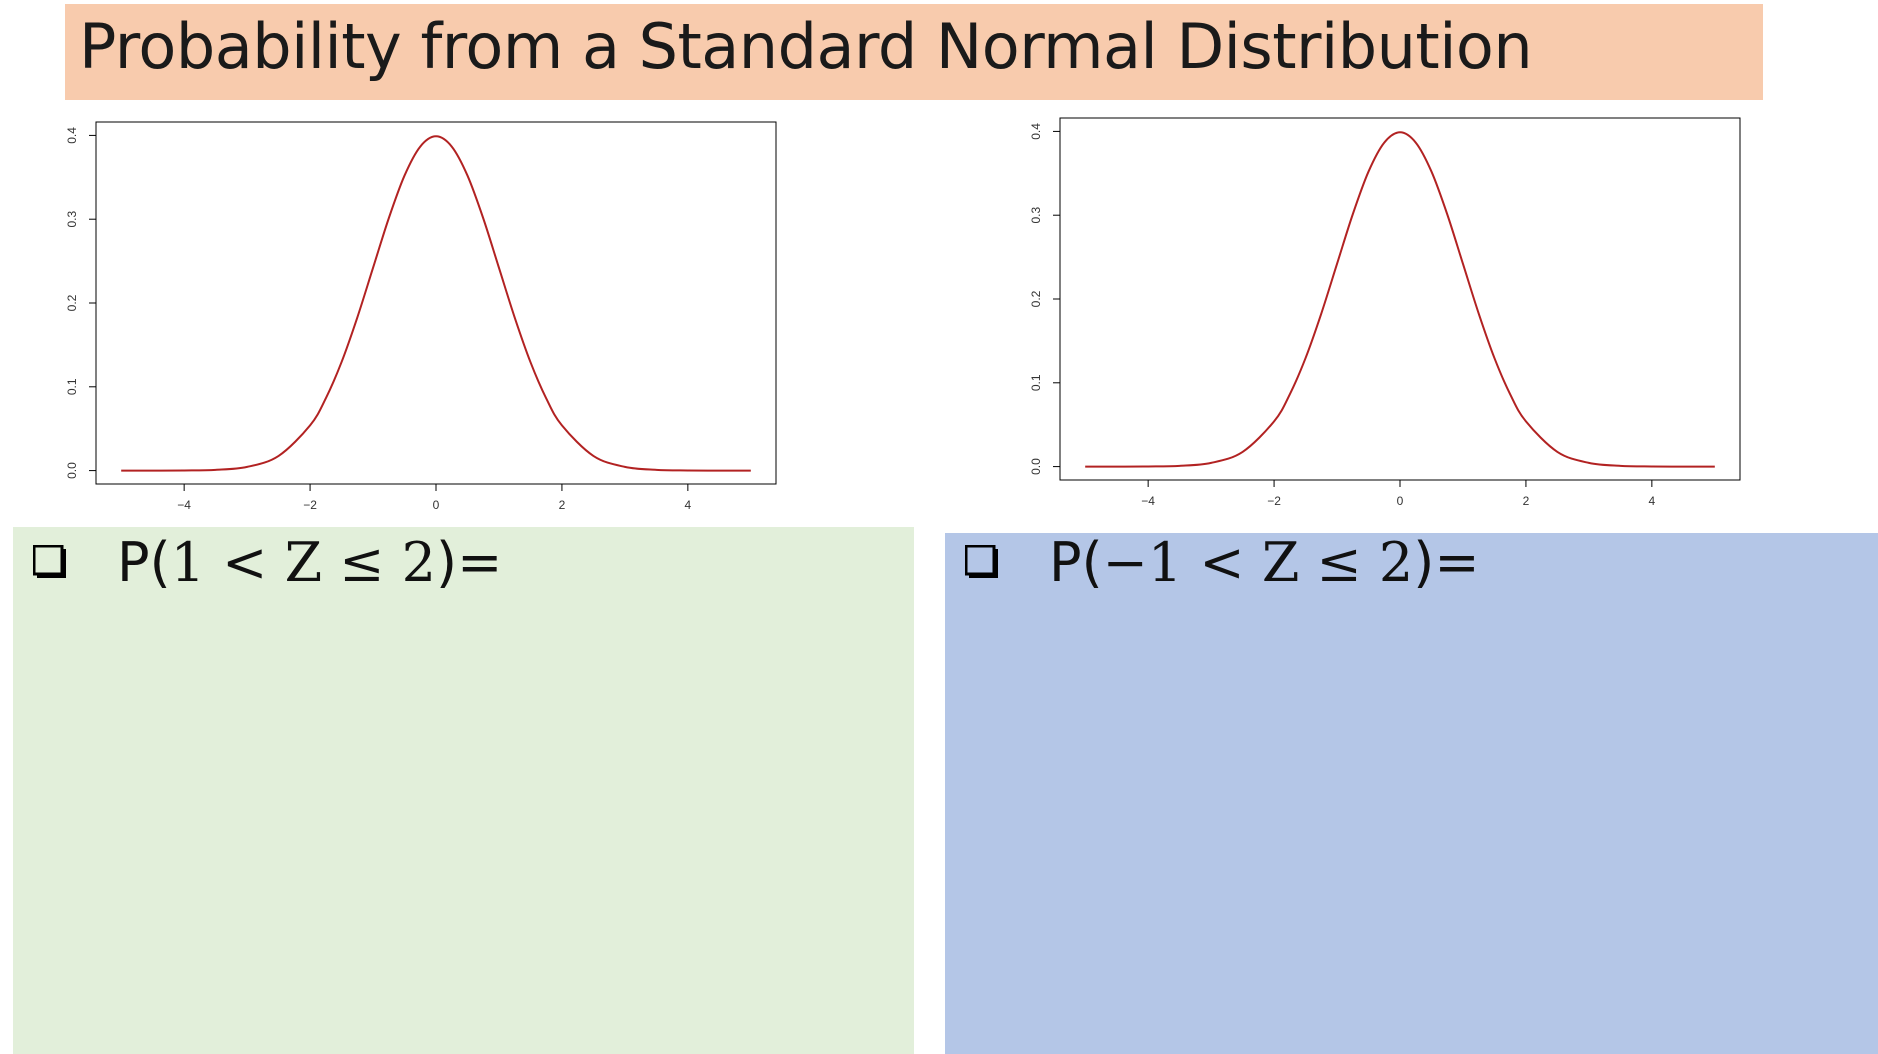 This screenshot has height=1054, width=1878. What do you see at coordinates (1258, 562) in the screenshot?
I see `question-expression: −1 < Z ≤ 2` at bounding box center [1258, 562].